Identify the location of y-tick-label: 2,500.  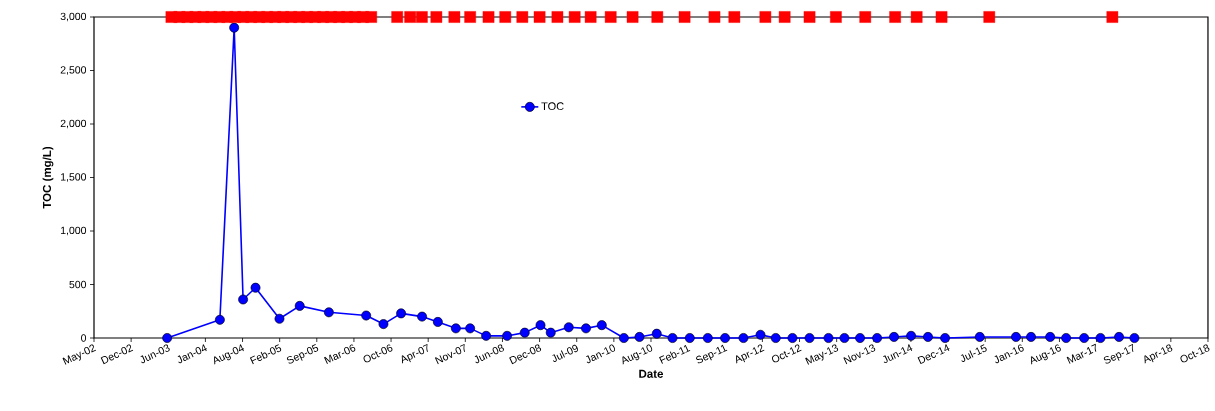
(73, 70).